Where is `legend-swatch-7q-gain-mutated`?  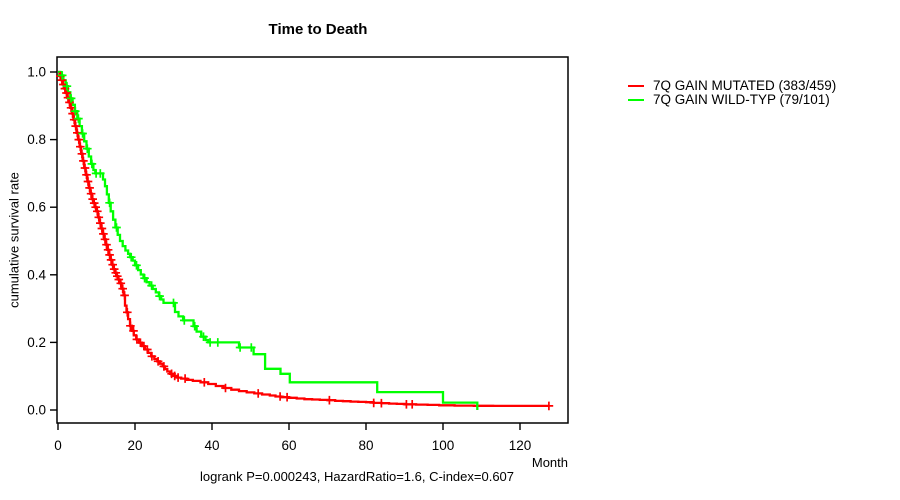
legend-swatch-7q-gain-mutated is located at coordinates (636, 86).